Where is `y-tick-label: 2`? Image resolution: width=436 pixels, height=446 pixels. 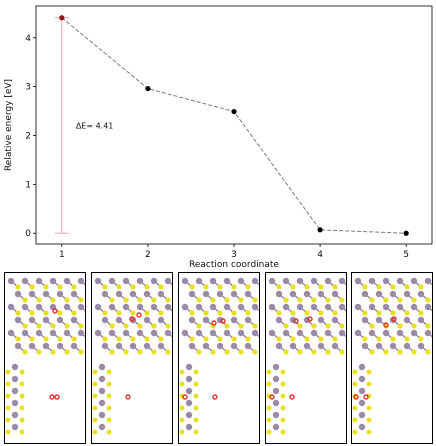 y-tick-label: 2 is located at coordinates (28, 137).